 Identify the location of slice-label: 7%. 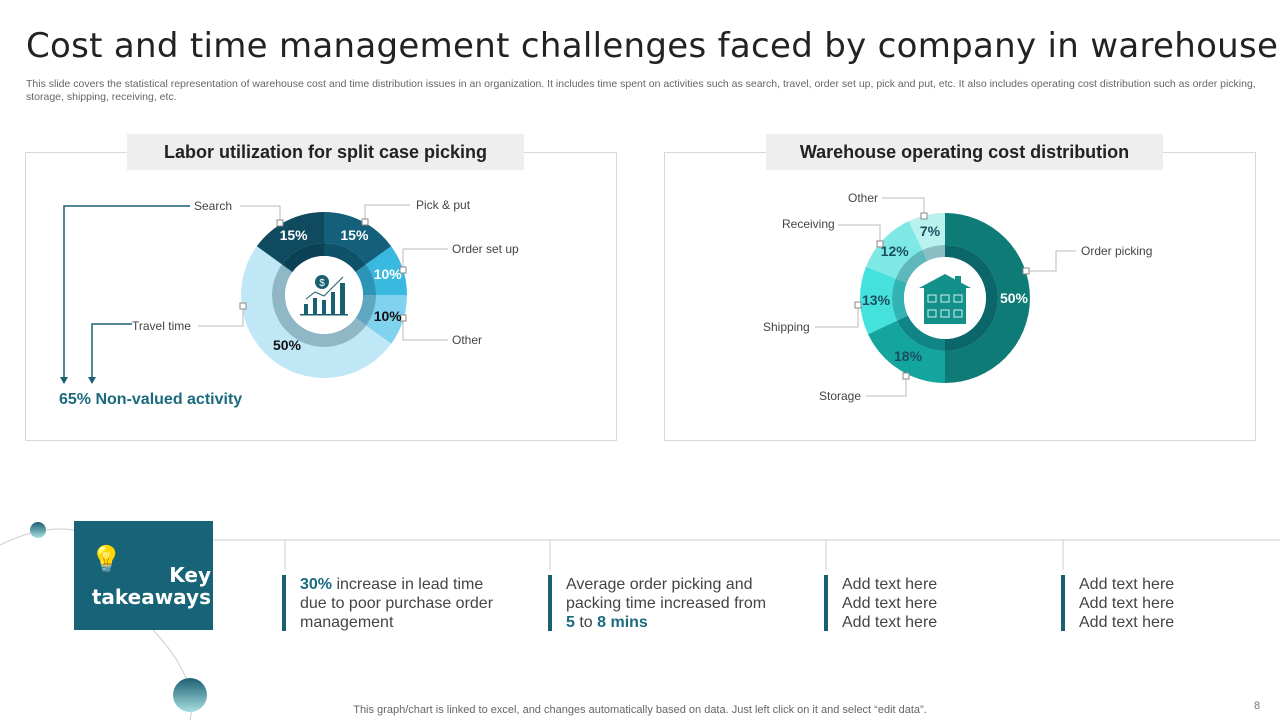
(930, 230).